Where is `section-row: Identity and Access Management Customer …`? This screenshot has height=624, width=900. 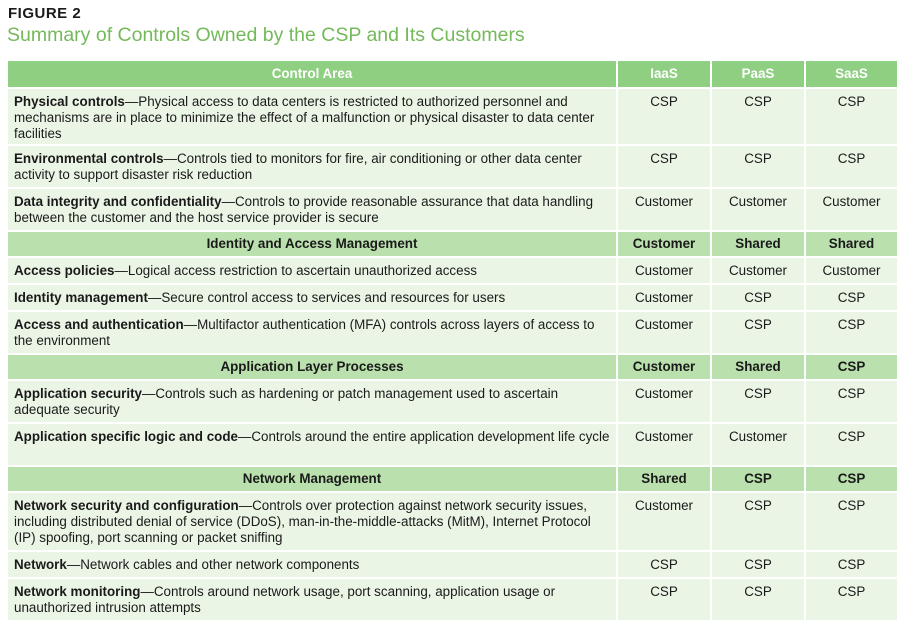 section-row: Identity and Access Management Customer … is located at coordinates (452, 244).